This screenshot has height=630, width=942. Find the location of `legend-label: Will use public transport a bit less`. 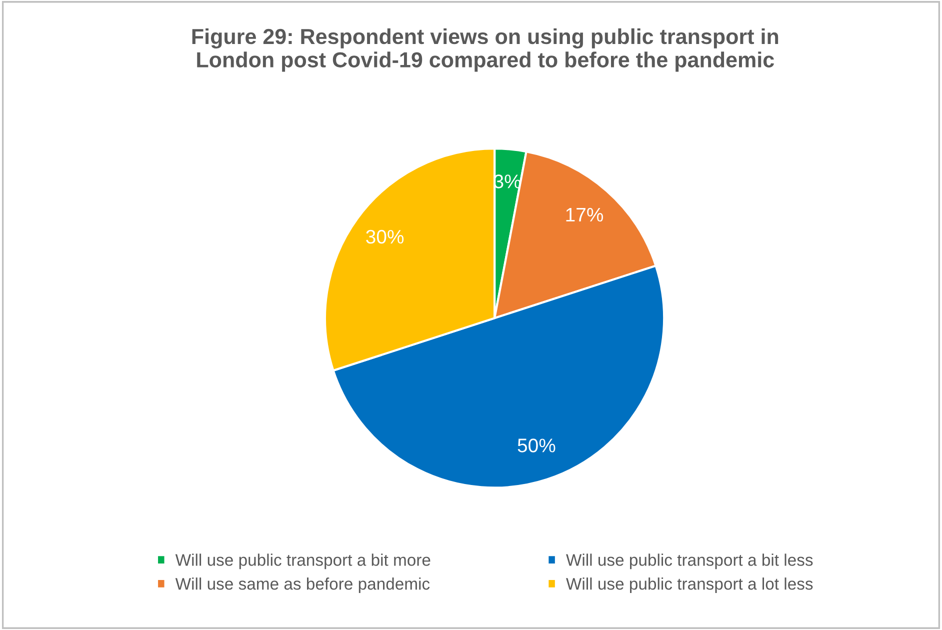

legend-label: Will use public transport a bit less is located at coordinates (689, 562).